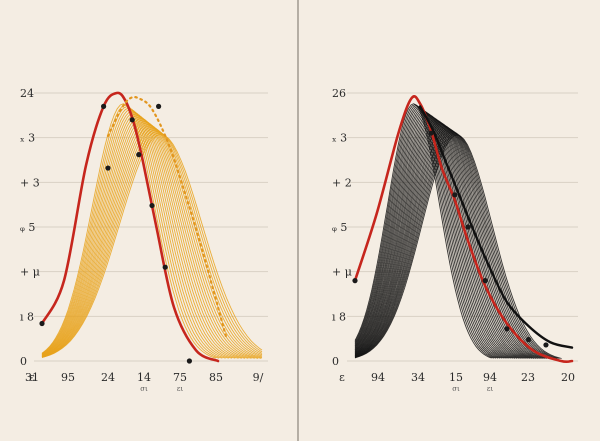 The width and height of the screenshot is (600, 441). I want to click on right-black-series, so click(496, 227).